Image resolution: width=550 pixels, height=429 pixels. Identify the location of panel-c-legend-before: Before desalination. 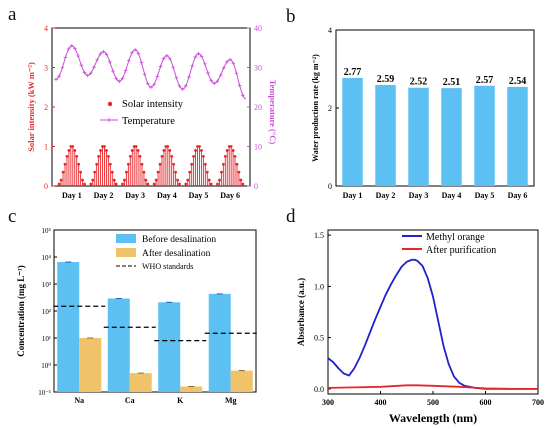
(179, 239).